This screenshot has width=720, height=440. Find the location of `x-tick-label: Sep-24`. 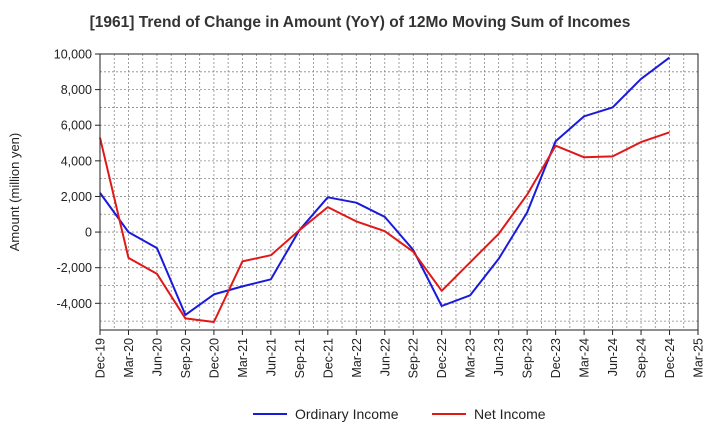

x-tick-label: Sep-24 is located at coordinates (642, 358).